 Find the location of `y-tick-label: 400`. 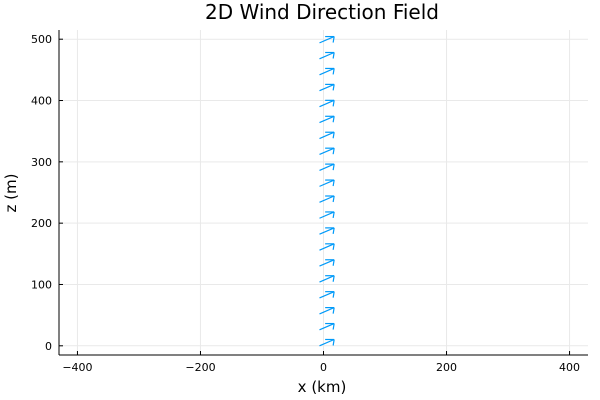

y-tick-label: 400 is located at coordinates (41, 101).